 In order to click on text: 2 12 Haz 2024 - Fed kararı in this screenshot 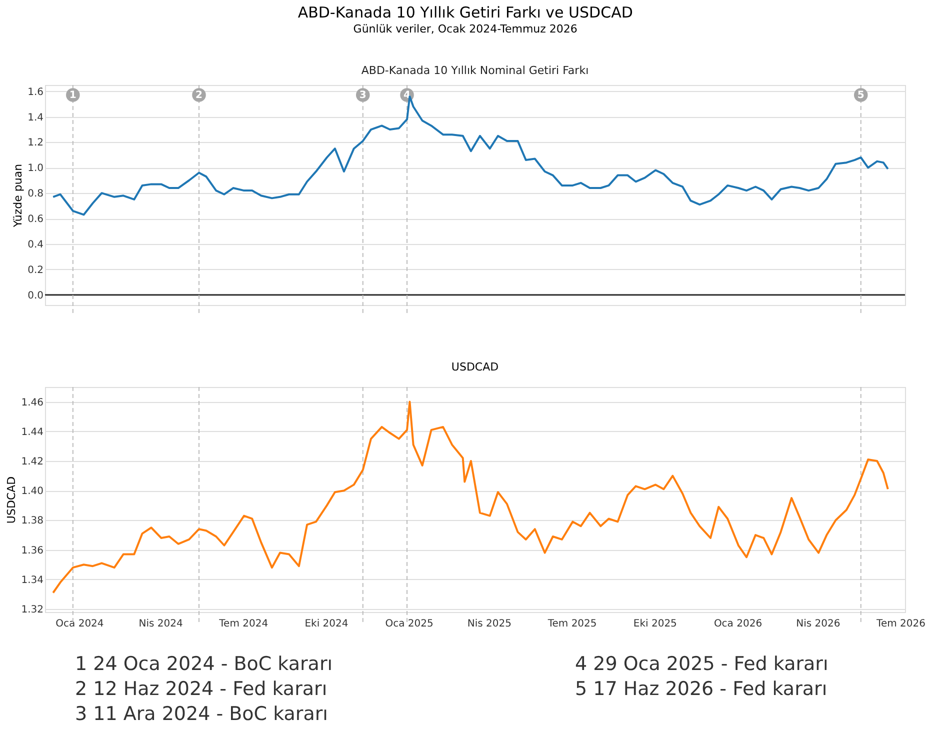, I will do `click(201, 689)`.